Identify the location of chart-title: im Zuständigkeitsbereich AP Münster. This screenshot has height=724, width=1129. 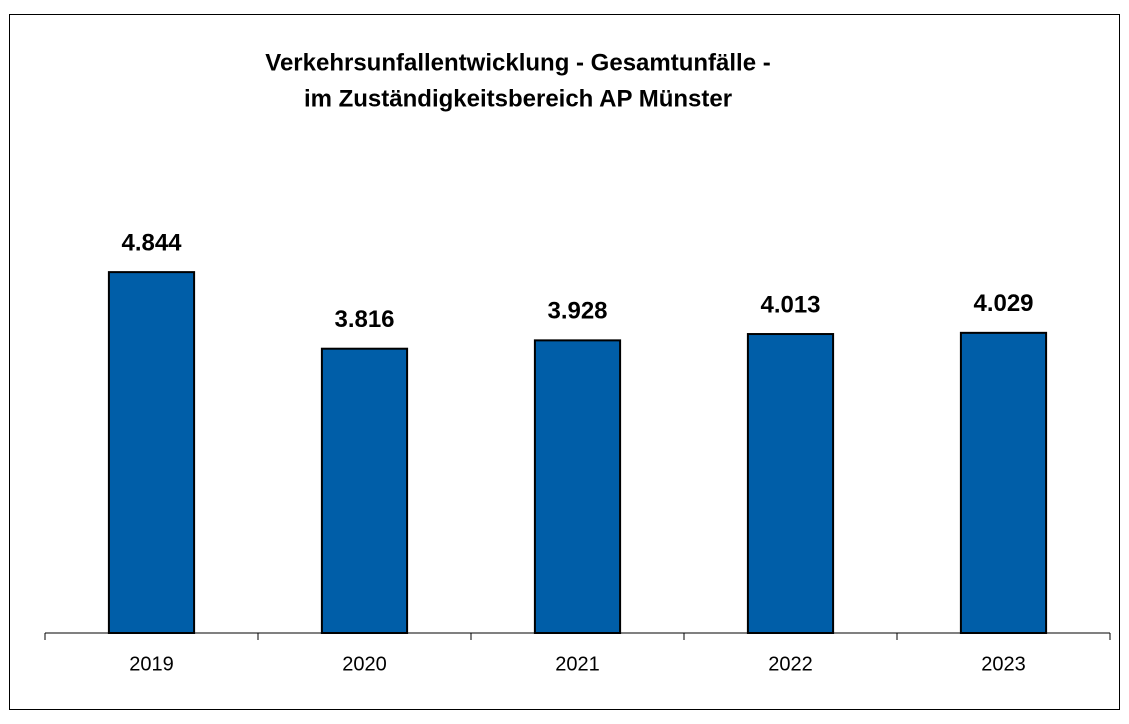
(518, 98).